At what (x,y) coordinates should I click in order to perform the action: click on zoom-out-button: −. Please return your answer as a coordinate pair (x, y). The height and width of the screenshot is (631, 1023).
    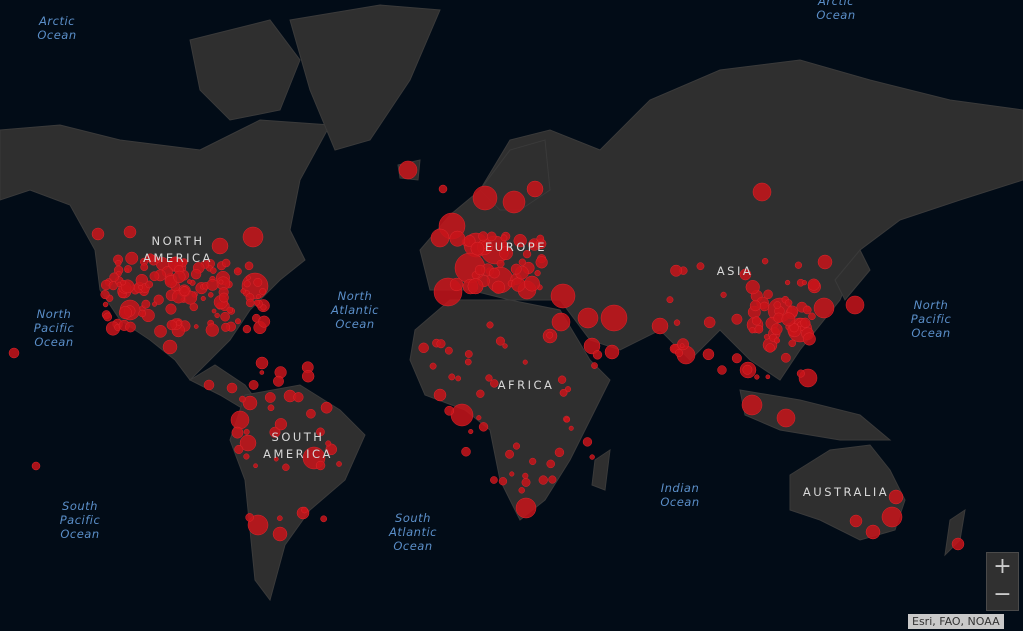
    Looking at the image, I should click on (1002, 594).